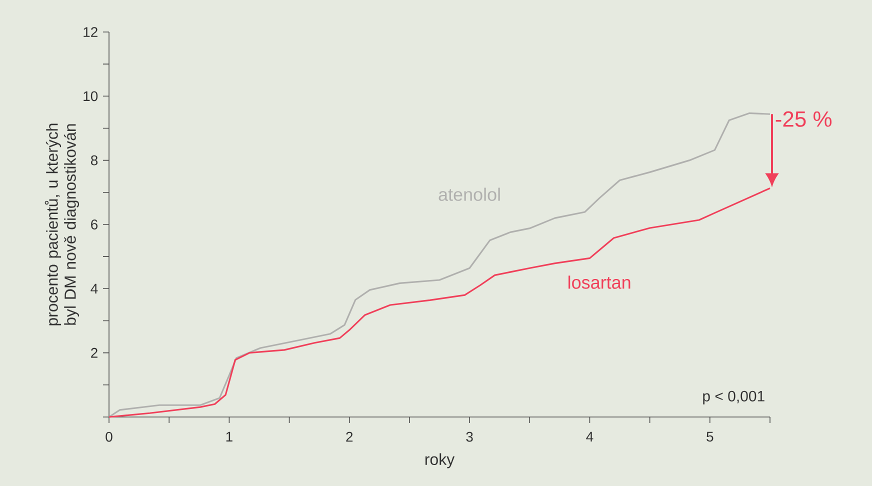 Image resolution: width=872 pixels, height=486 pixels. I want to click on x-tick-label: 3, so click(469, 437).